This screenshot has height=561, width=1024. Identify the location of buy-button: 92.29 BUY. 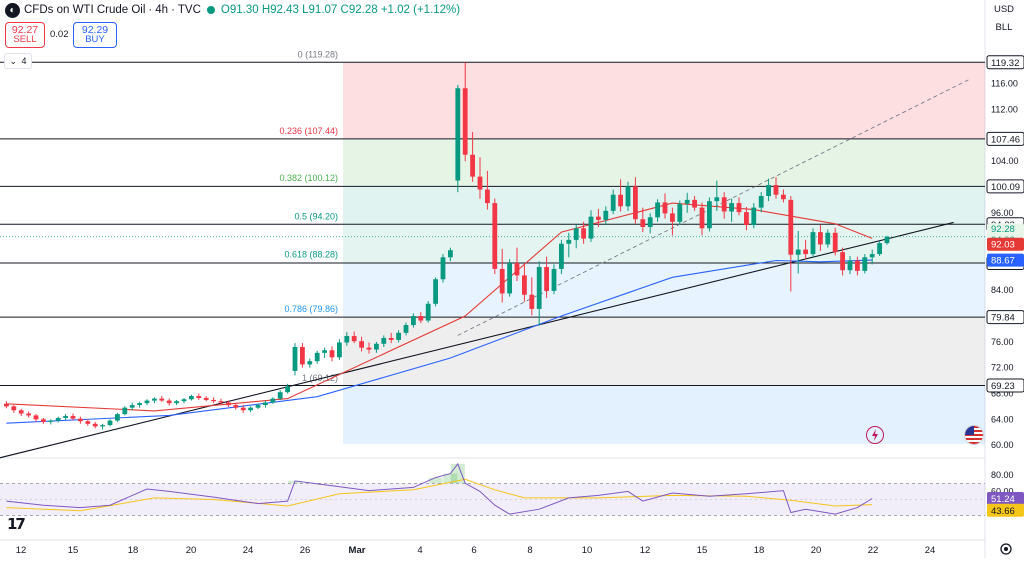
(95, 35).